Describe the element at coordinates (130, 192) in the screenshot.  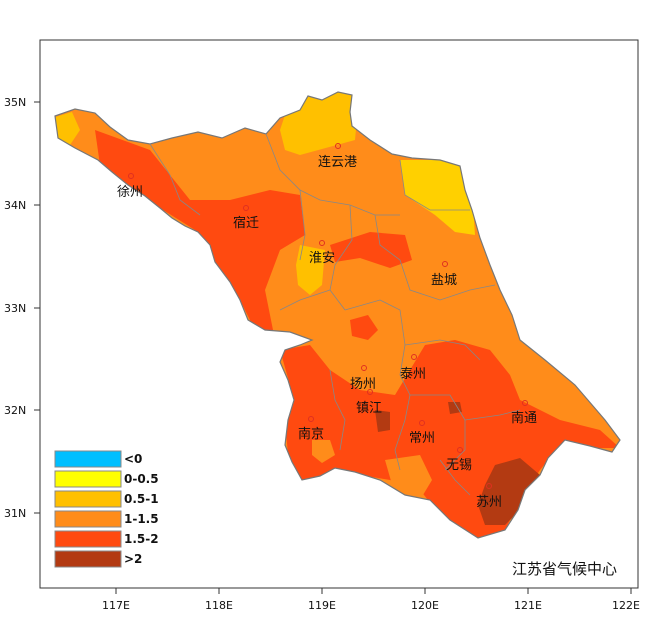
I see `city-label-xuzhou: 徐州` at that location.